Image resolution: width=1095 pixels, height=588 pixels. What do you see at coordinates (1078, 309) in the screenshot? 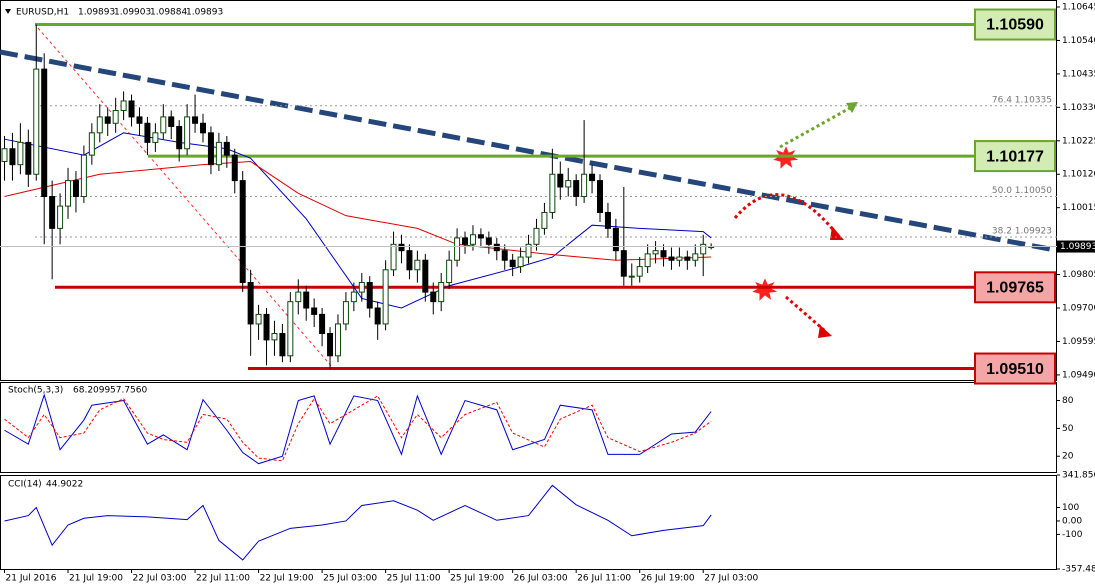
I see `y-tick-label: 1.09700` at bounding box center [1078, 309].